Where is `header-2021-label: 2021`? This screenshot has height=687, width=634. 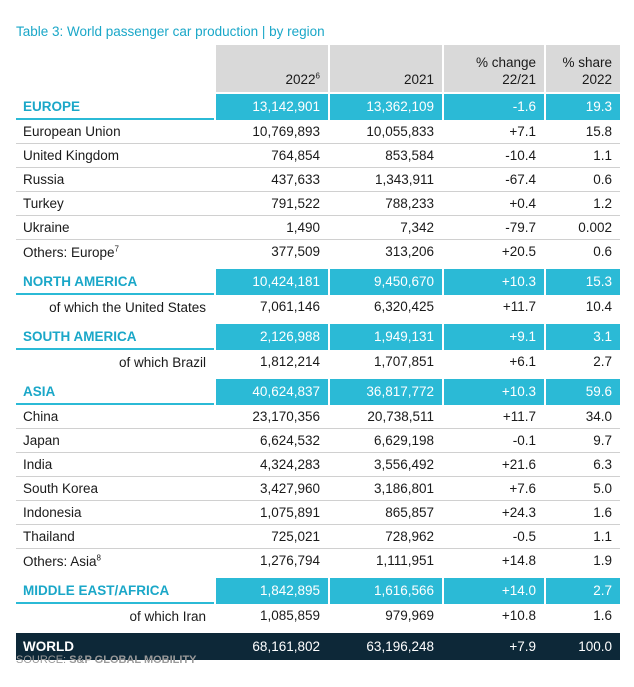
header-2021-label: 2021 is located at coordinates (418, 79).